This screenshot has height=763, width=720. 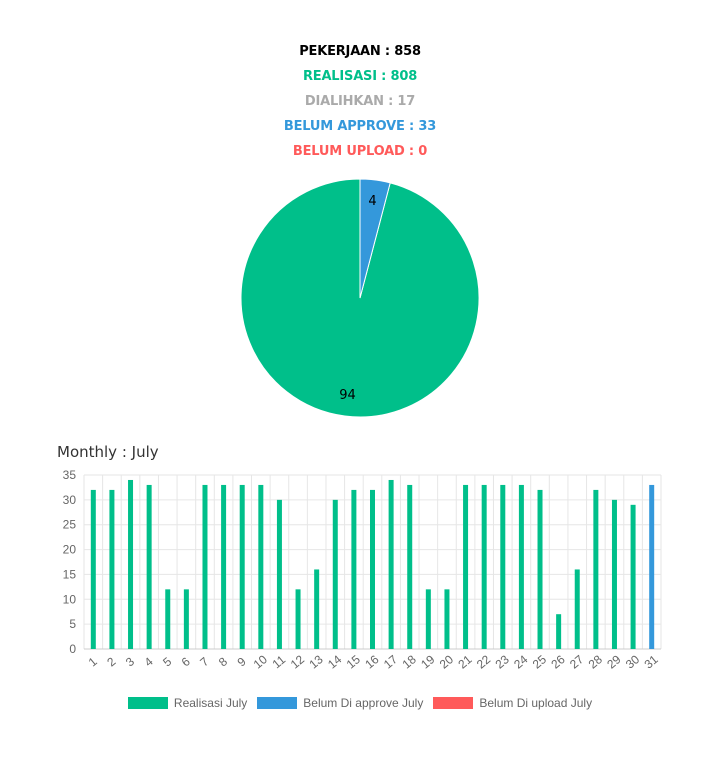 What do you see at coordinates (210, 703) in the screenshot?
I see `legend-label-realisasi: Realisasi July` at bounding box center [210, 703].